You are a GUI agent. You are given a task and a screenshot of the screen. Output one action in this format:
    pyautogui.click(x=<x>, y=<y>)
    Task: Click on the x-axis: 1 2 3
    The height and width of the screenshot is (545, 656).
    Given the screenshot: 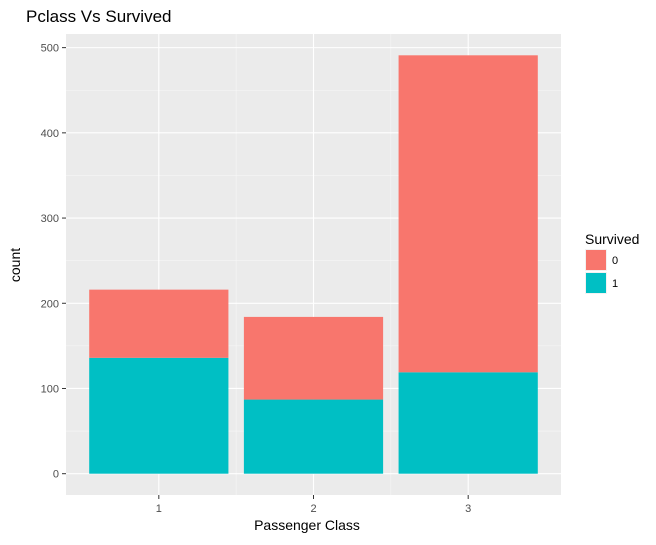 What is the action you would take?
    pyautogui.click(x=313, y=505)
    